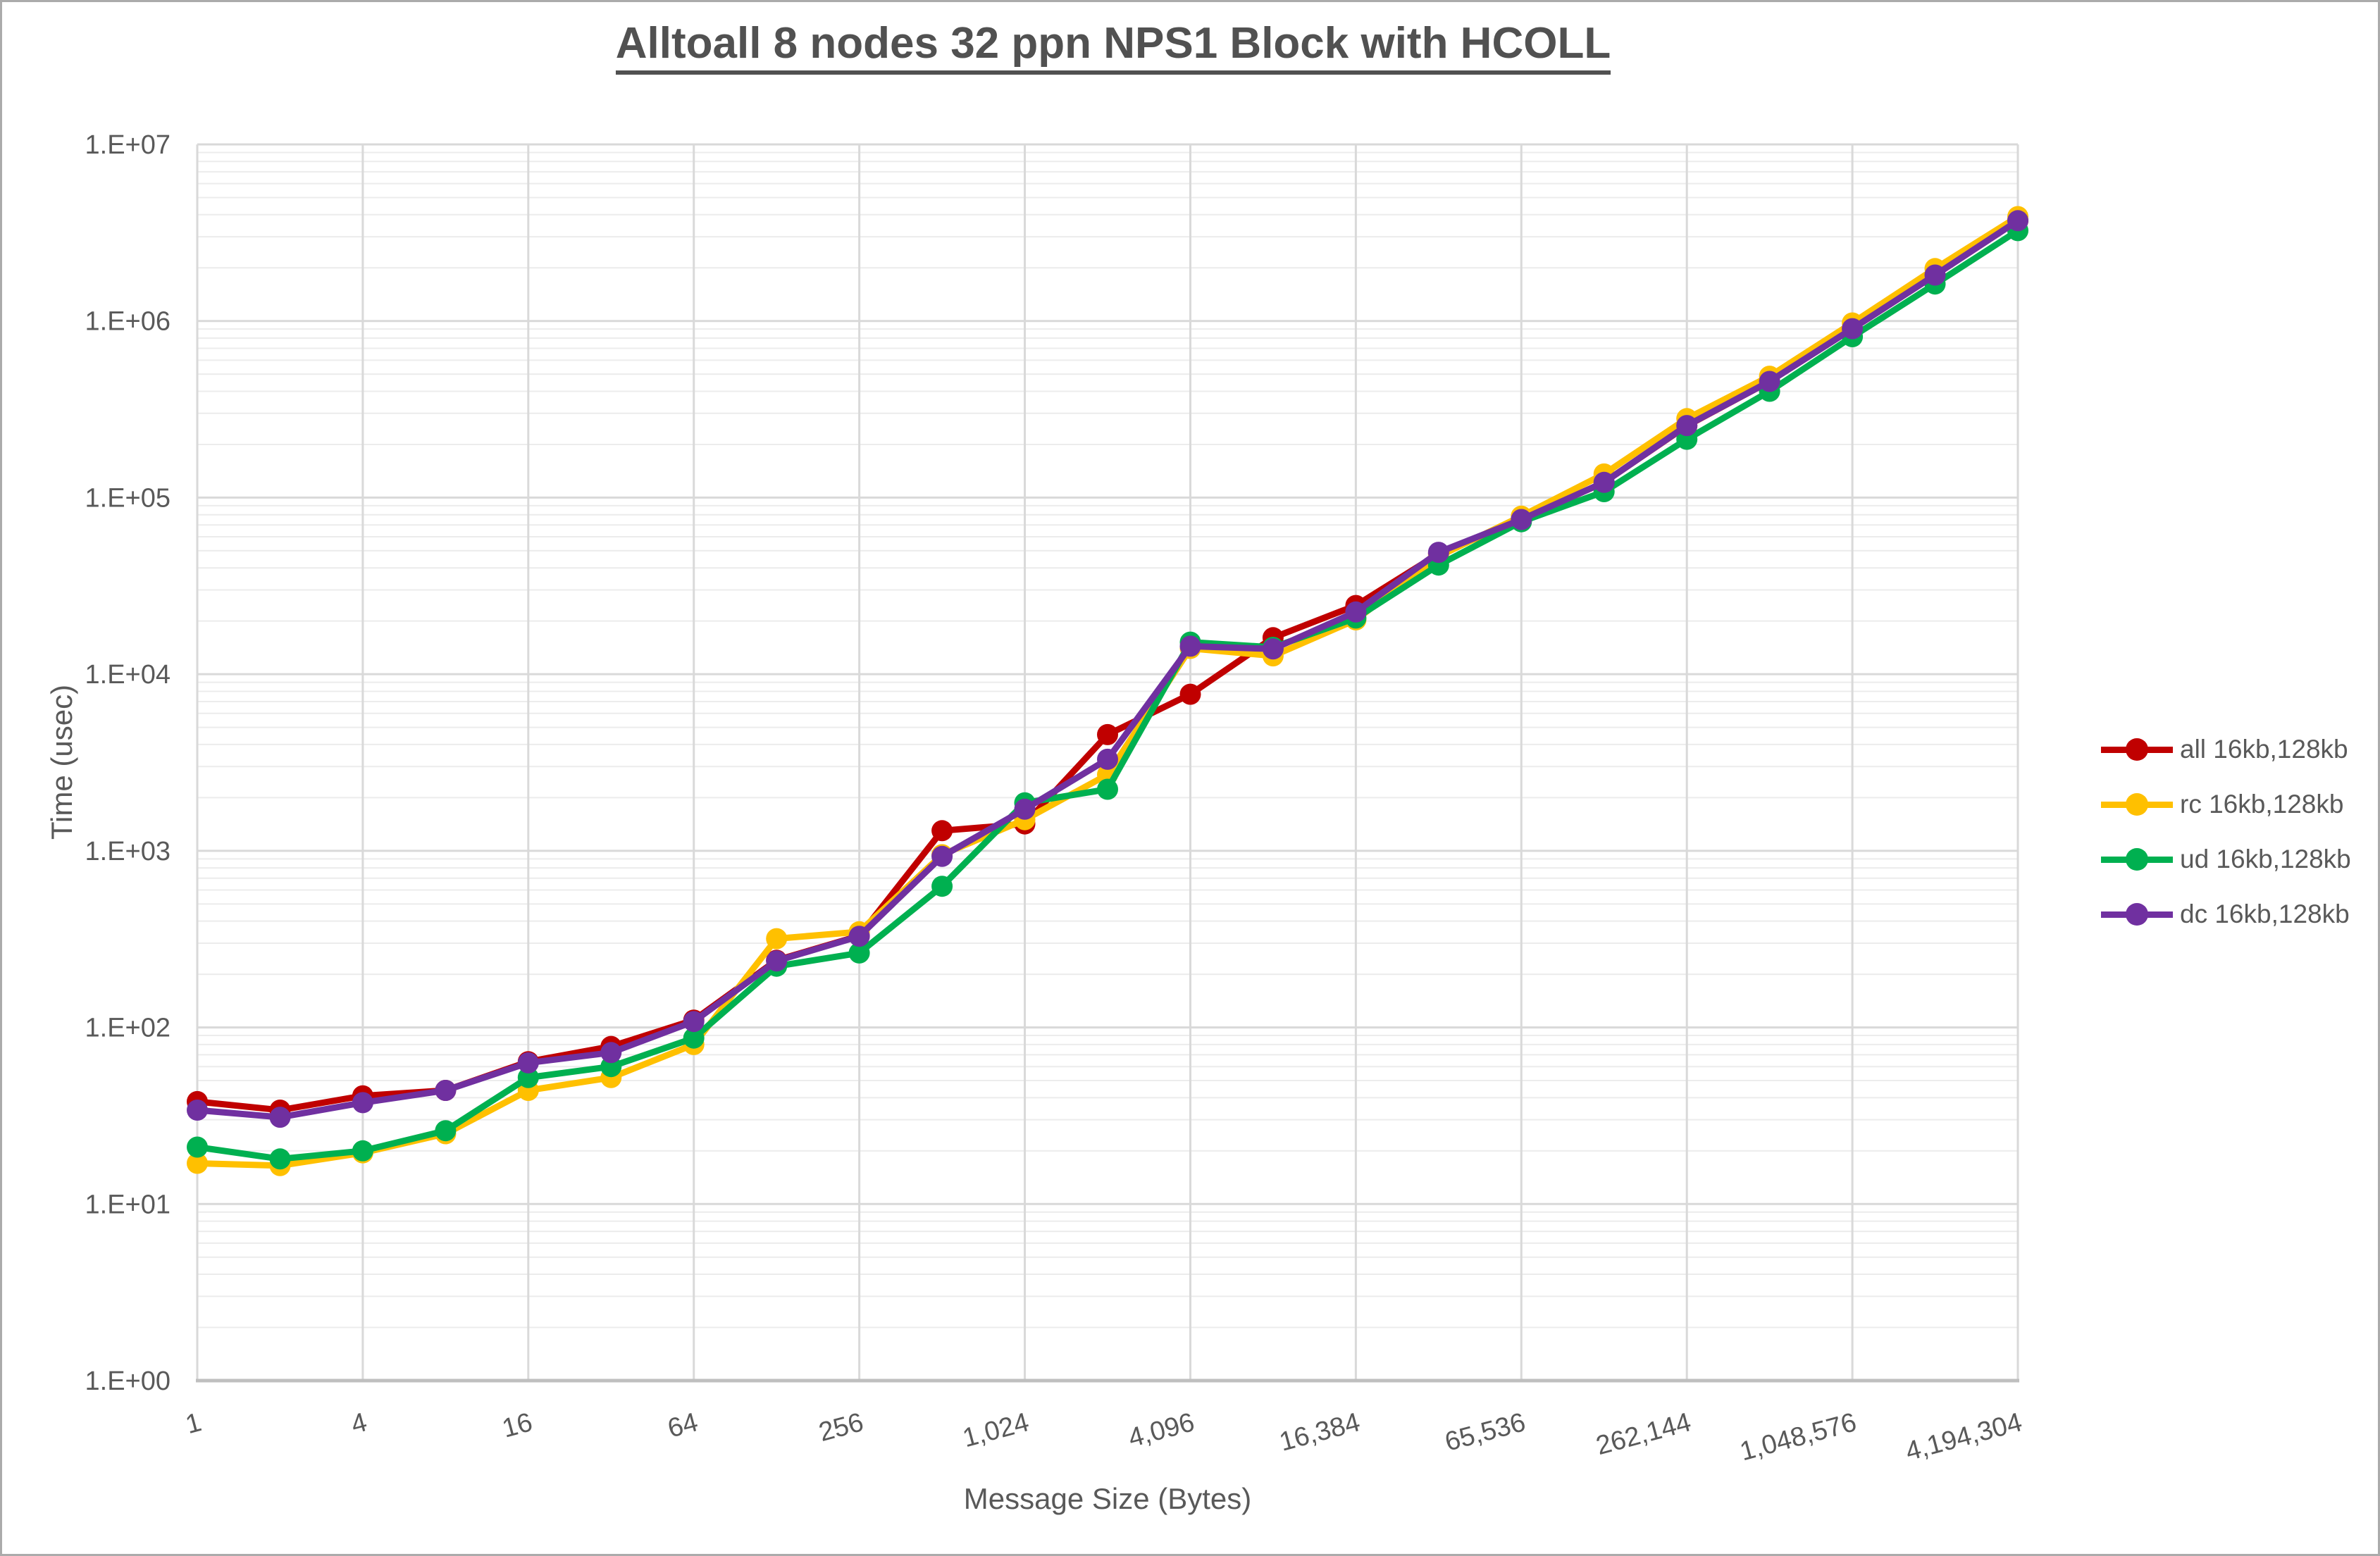  I want to click on y-tick-label: 1.E+03, so click(128, 851).